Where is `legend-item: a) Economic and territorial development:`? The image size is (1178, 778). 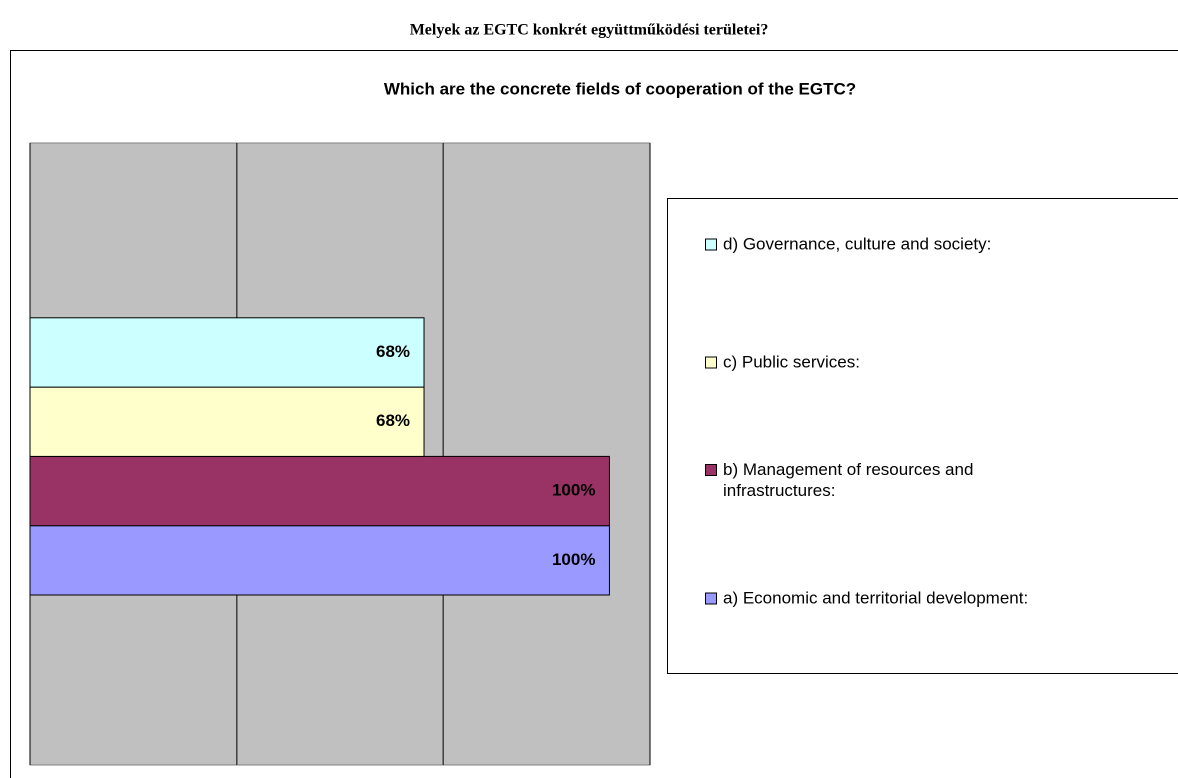 legend-item: a) Economic and territorial development: is located at coordinates (890, 598).